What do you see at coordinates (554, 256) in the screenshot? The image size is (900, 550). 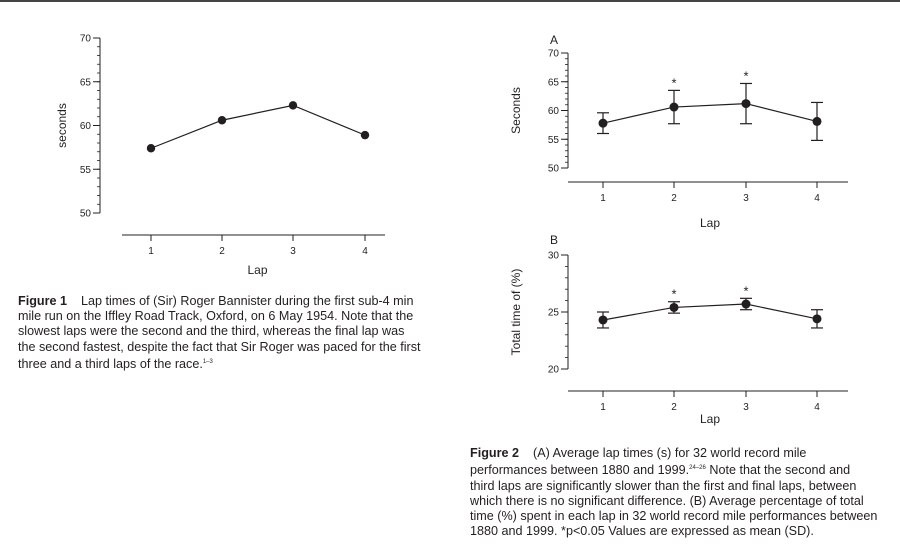 I see `y-tick-label: 30` at bounding box center [554, 256].